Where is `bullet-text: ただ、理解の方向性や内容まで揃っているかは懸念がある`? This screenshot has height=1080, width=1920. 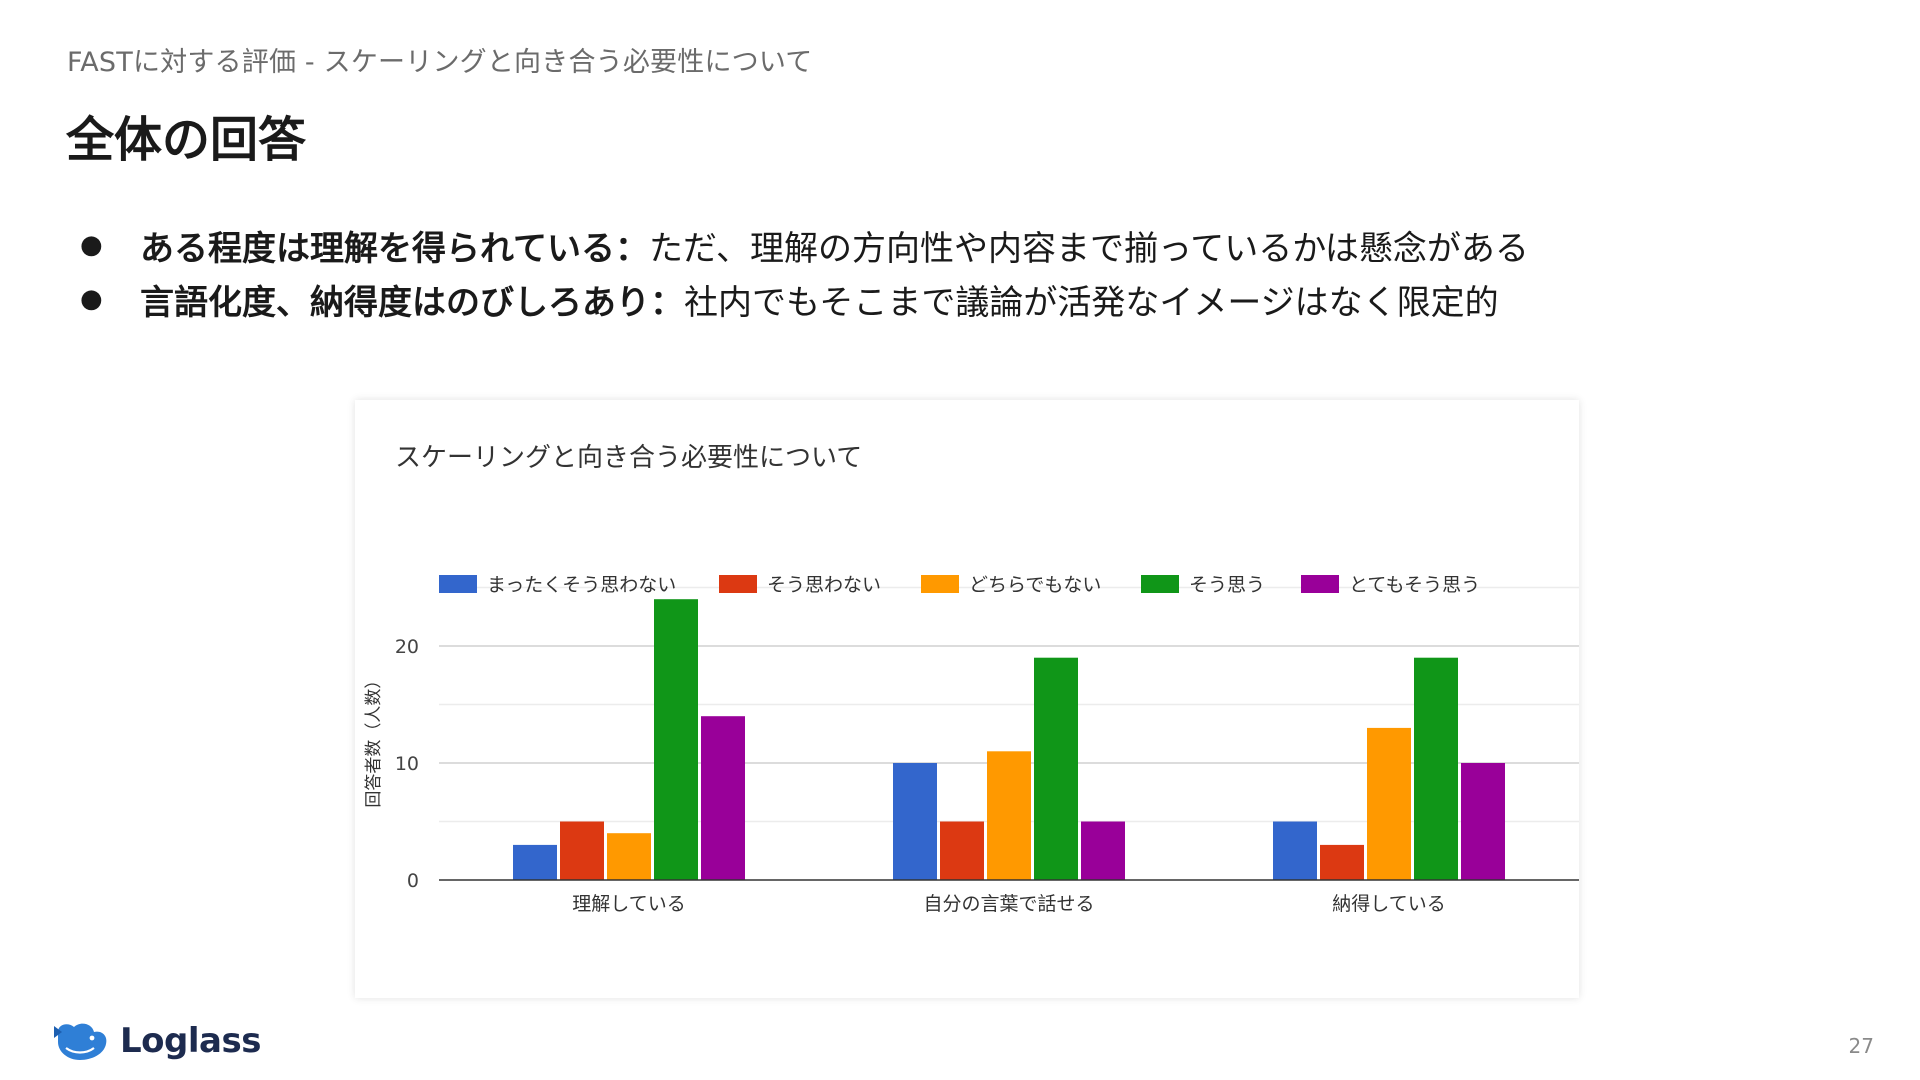 bullet-text: ただ、理解の方向性や内容まで揃っているかは懸念がある is located at coordinates (1088, 248).